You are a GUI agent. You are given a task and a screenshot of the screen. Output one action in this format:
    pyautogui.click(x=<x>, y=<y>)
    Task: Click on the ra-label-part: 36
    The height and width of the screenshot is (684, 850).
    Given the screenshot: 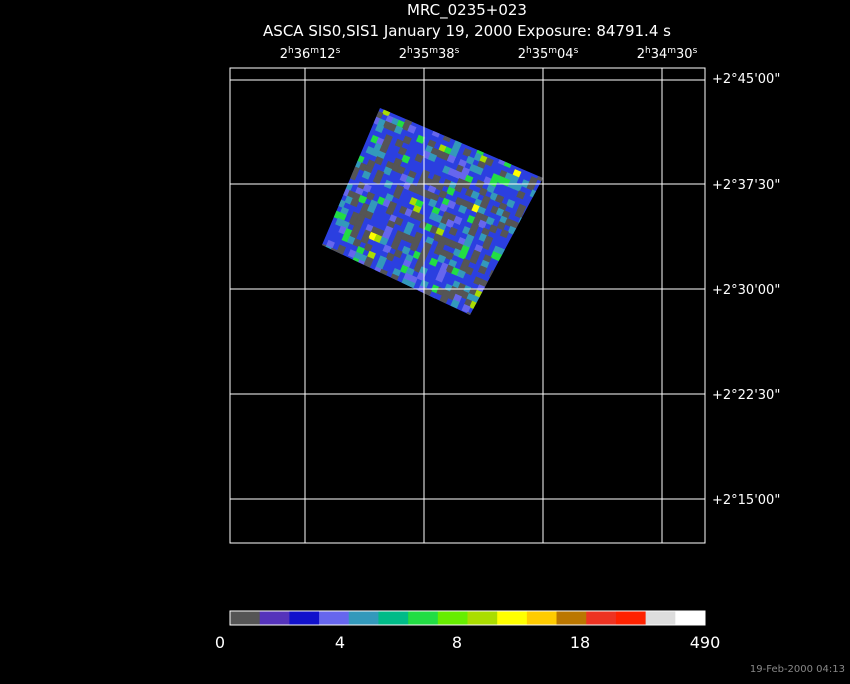 What is the action you would take?
    pyautogui.click(x=302, y=54)
    